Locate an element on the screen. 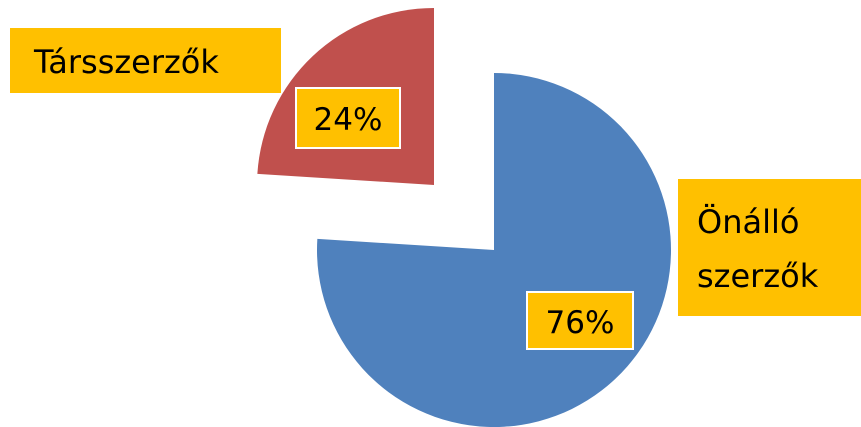  data-label-text: 76% is located at coordinates (580, 323).